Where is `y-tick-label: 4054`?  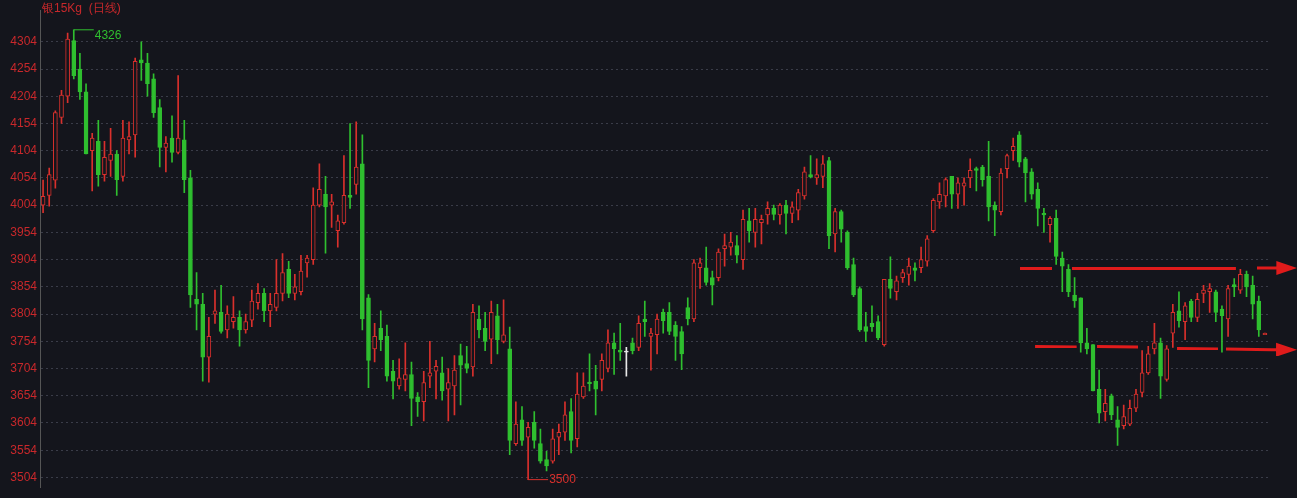 y-tick-label: 4054 is located at coordinates (24, 177).